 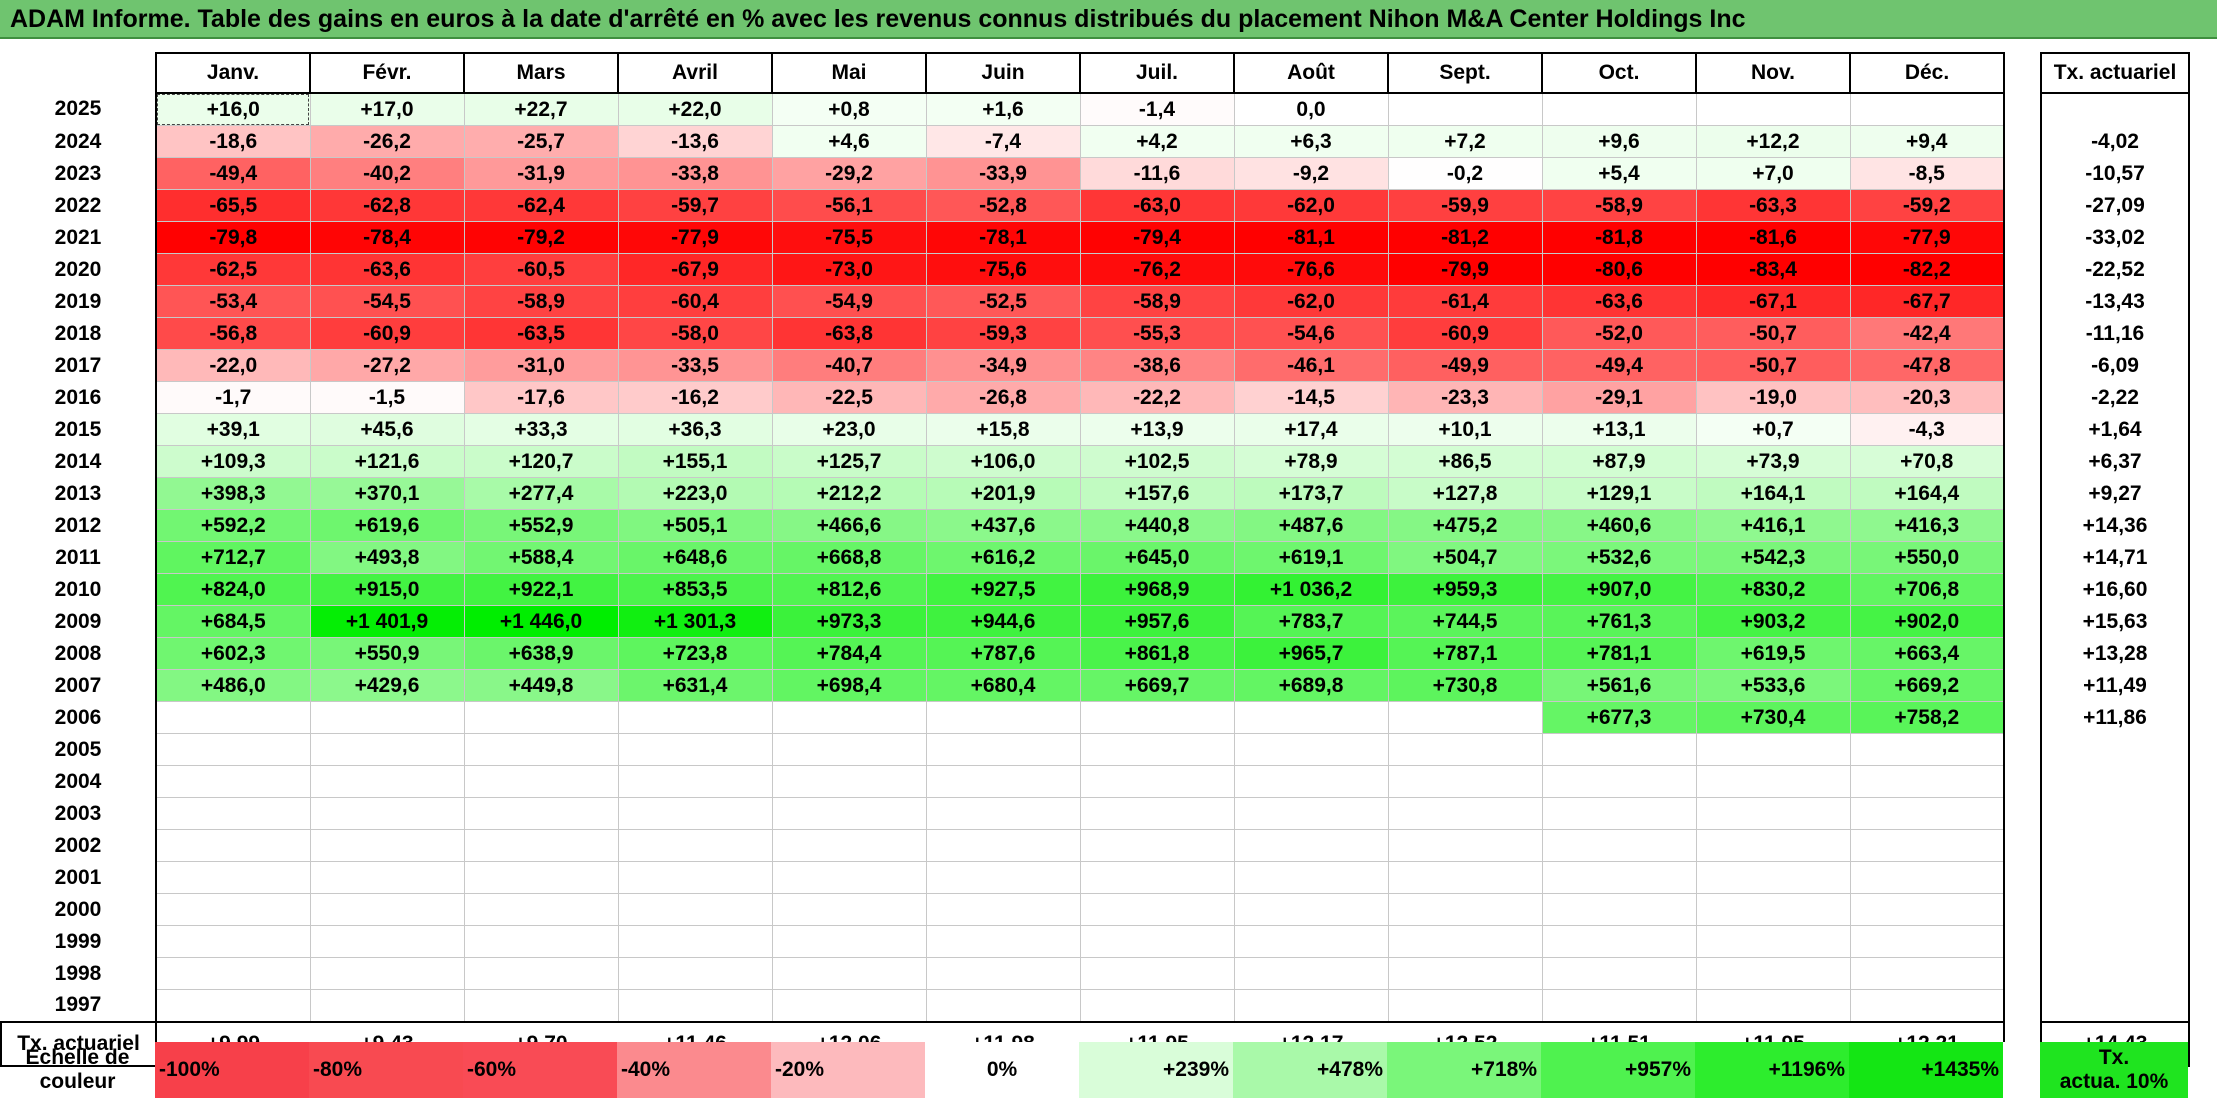 I want to click on gain-cell: +944,6, so click(x=1003, y=621).